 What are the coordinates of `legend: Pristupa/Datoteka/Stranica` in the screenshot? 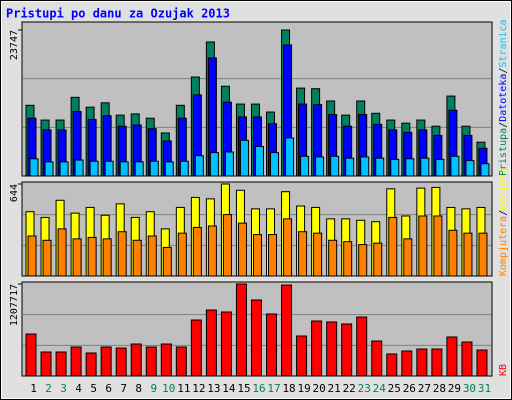 It's located at (503, 97).